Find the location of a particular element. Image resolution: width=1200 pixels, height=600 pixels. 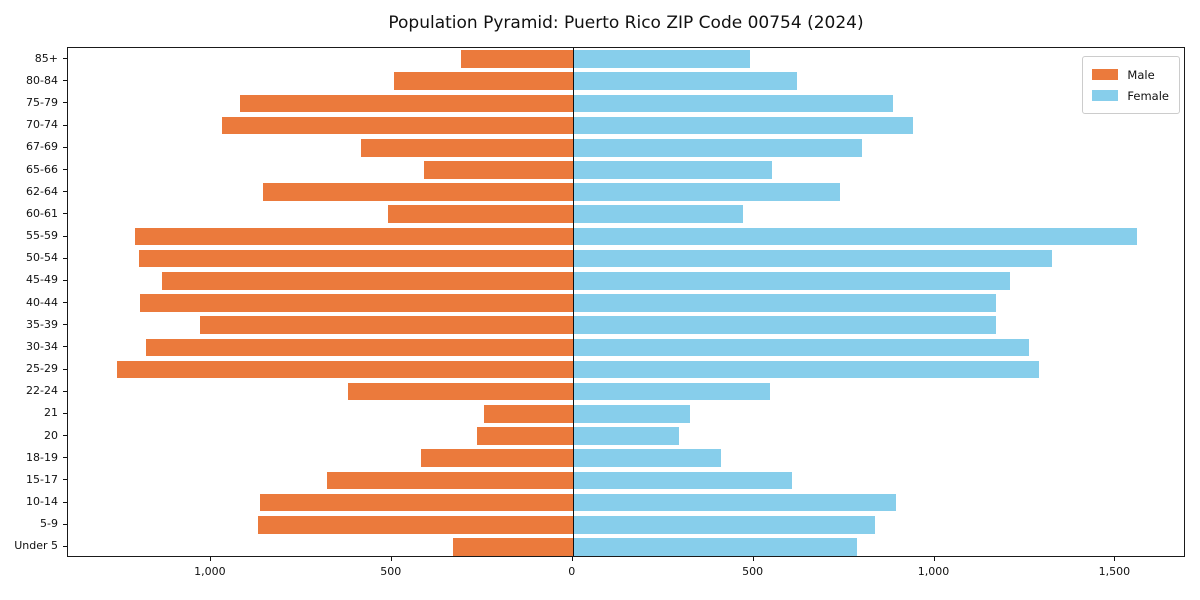

x-tick-label: 1,500 is located at coordinates (1114, 571).